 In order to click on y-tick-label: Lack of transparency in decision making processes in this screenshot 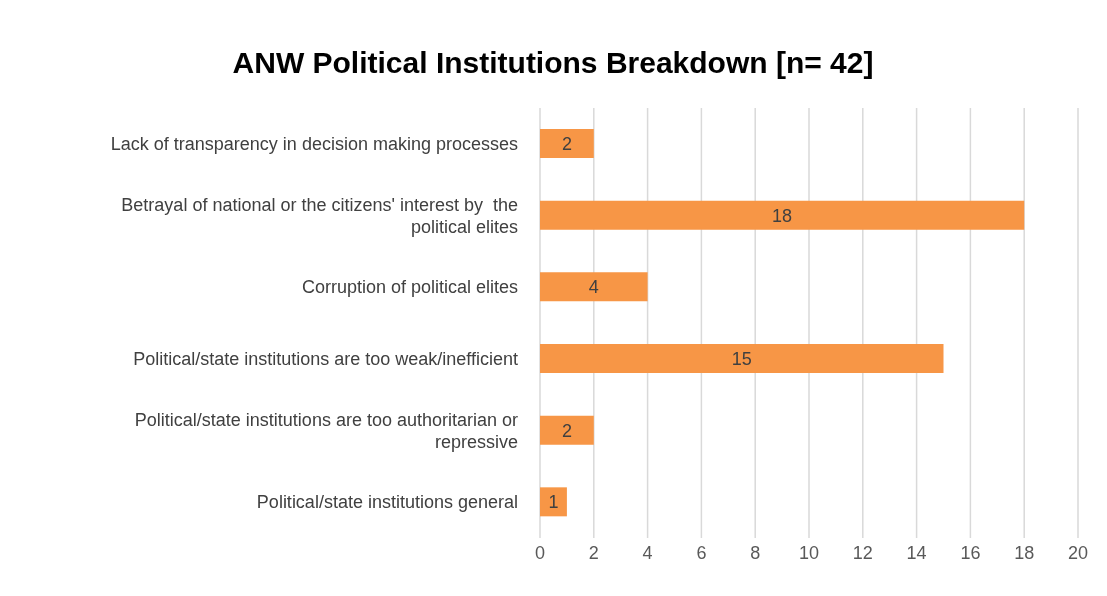, I will do `click(314, 143)`.